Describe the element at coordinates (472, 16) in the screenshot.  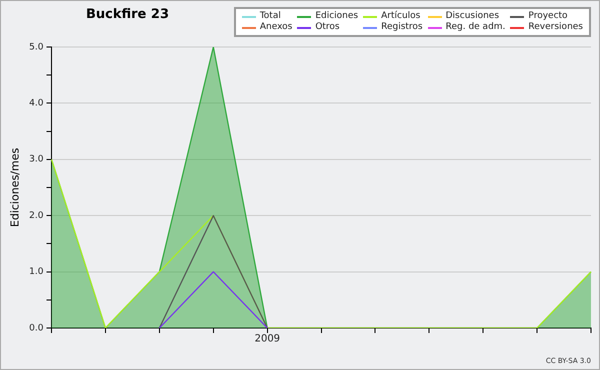
I see `legend-label: Discusiones` at that location.